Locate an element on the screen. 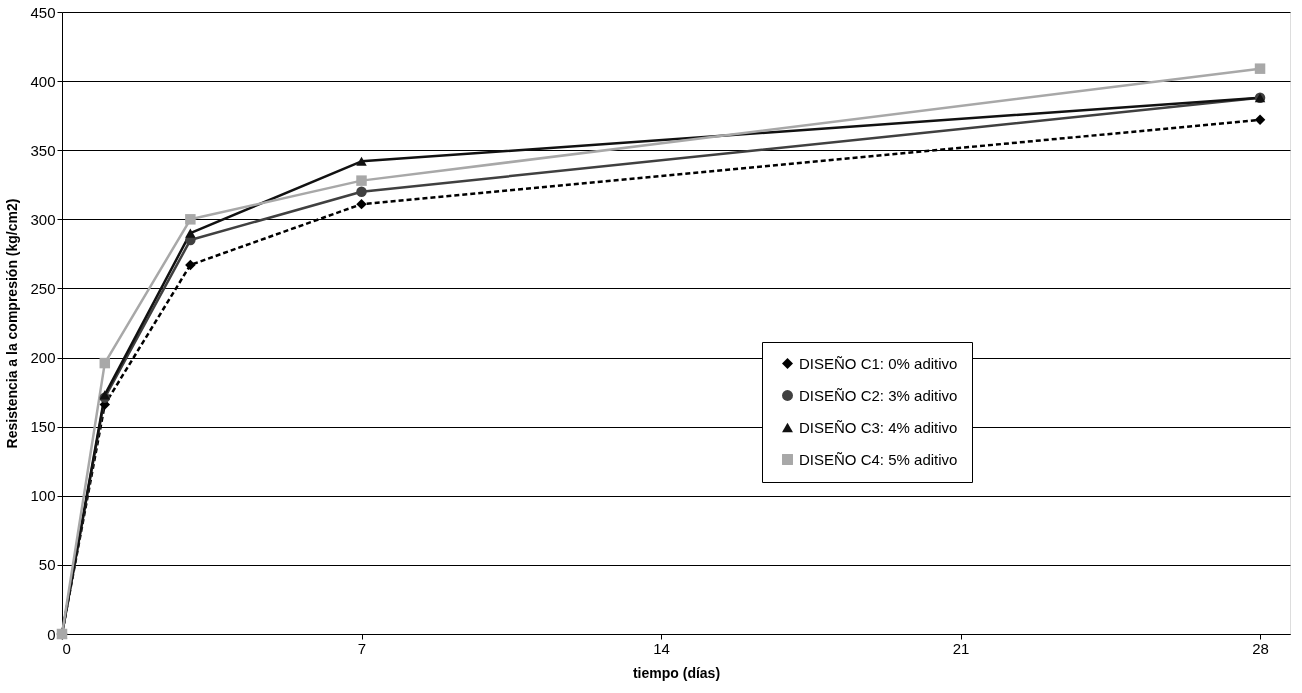  y-tick-label: 350 is located at coordinates (43, 150).